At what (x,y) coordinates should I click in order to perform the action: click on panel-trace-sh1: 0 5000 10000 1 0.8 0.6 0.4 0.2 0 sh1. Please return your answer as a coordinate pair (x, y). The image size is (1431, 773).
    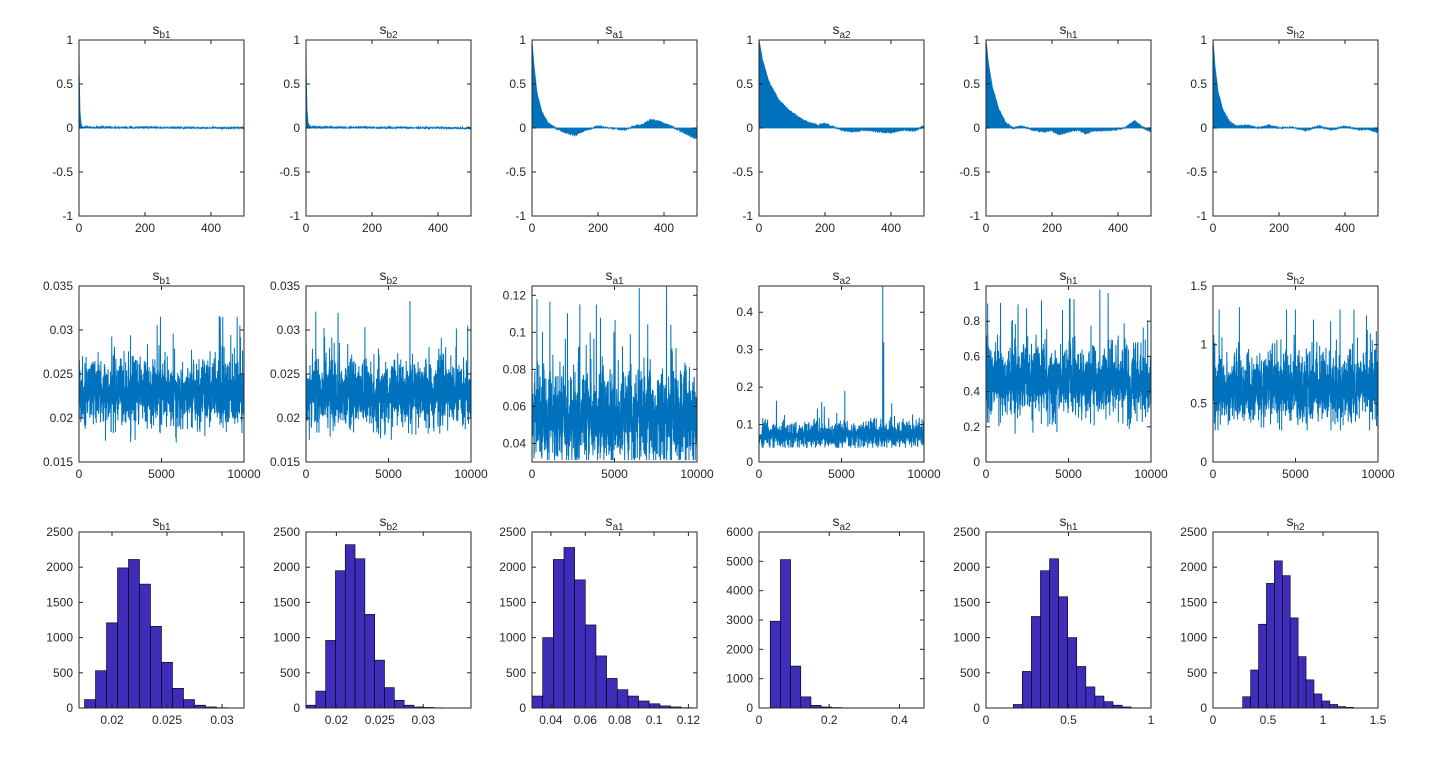
    Looking at the image, I should click on (1065, 374).